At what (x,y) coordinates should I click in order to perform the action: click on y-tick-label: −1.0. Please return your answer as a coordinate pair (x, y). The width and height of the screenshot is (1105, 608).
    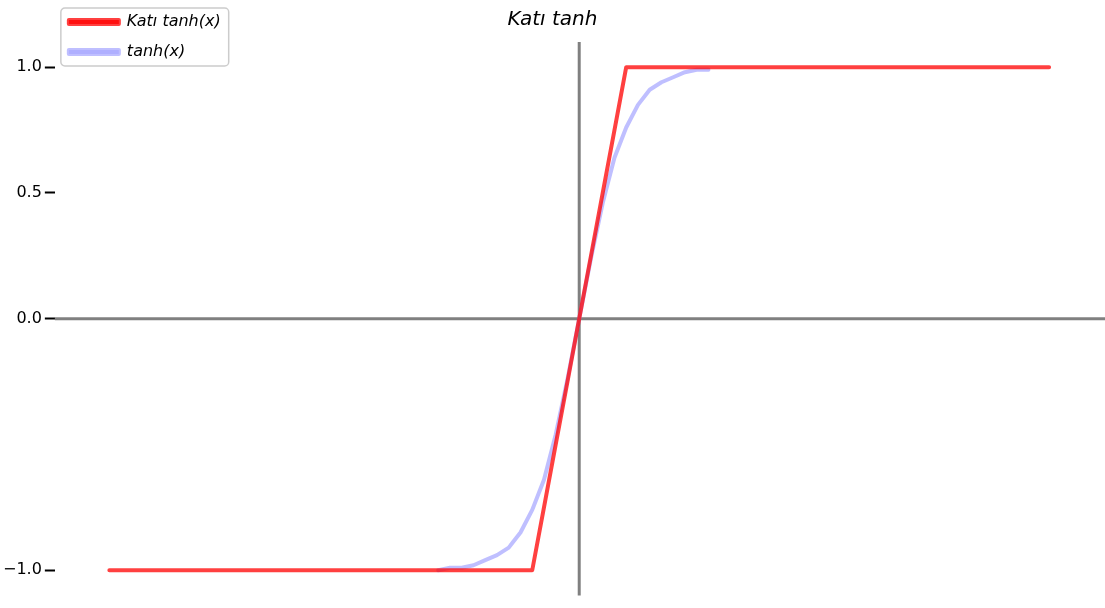
    Looking at the image, I should click on (22, 569).